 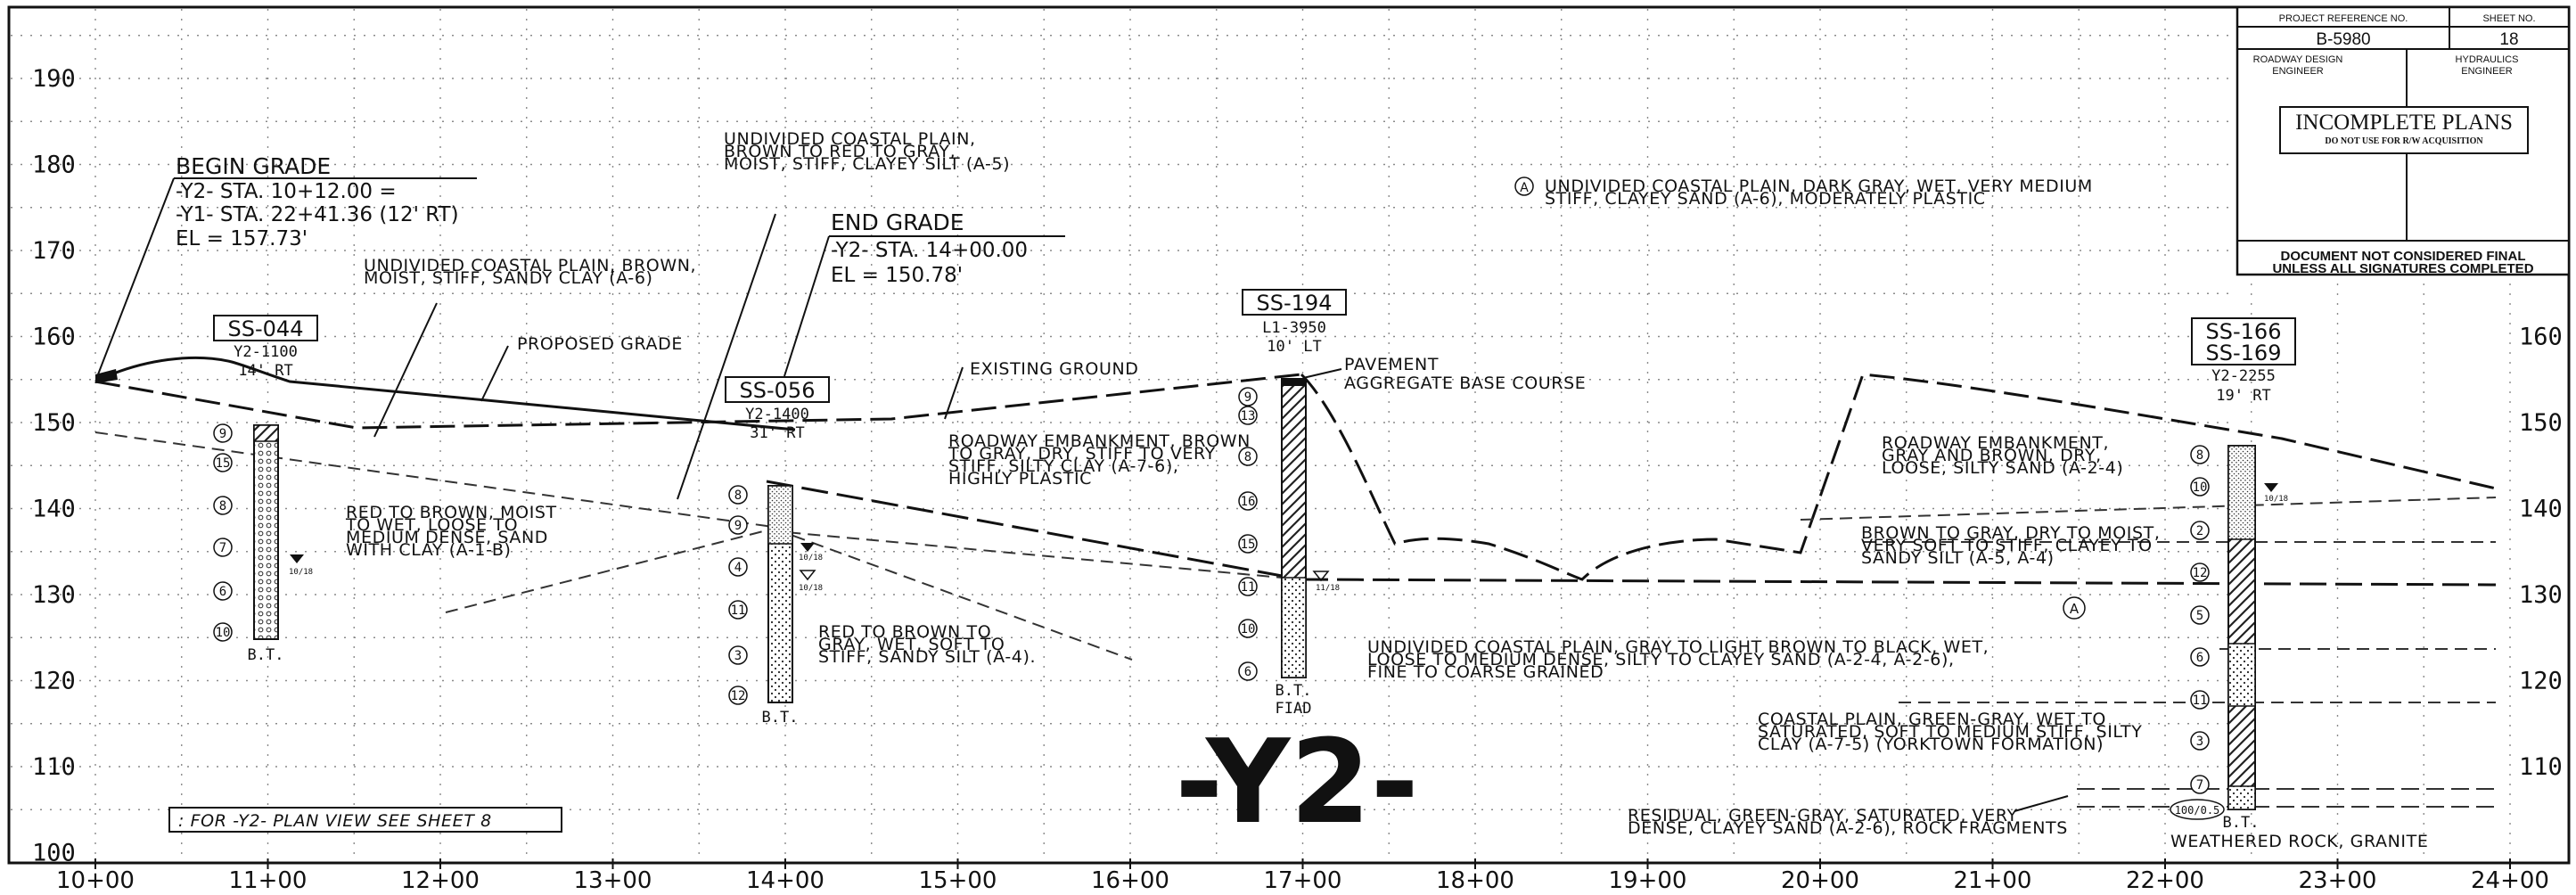 What do you see at coordinates (2298, 59) in the screenshot?
I see `roadway-design-label: ROADWAY DESIGN` at bounding box center [2298, 59].